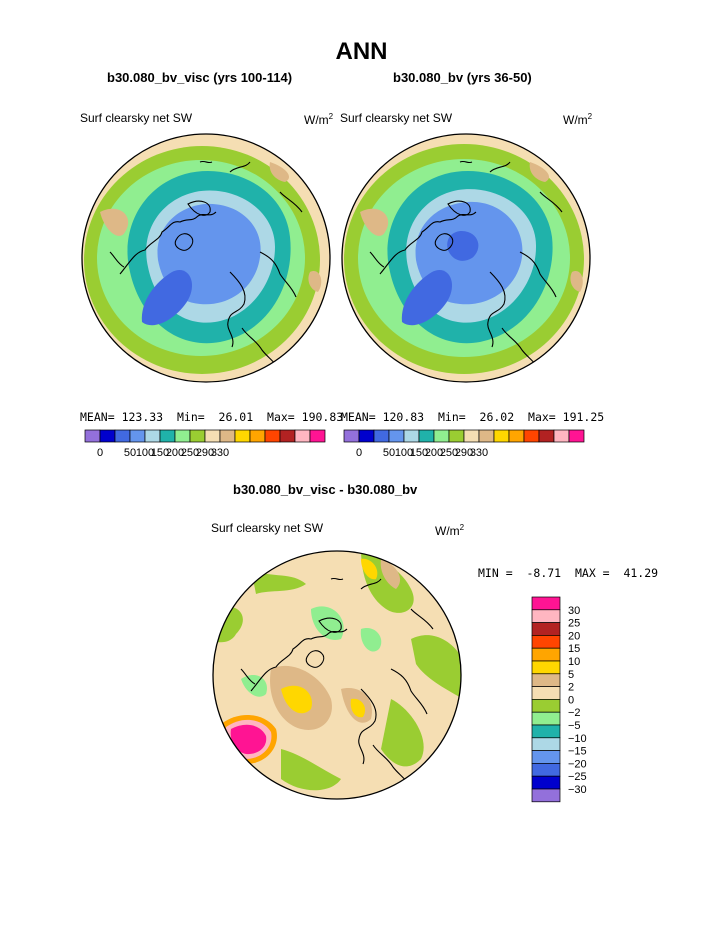 The width and height of the screenshot is (723, 935). Describe the element at coordinates (211, 417) in the screenshot. I see `panel1-stats: MEAN= 123.33 Min= 26.01 Max= 190.83` at that location.